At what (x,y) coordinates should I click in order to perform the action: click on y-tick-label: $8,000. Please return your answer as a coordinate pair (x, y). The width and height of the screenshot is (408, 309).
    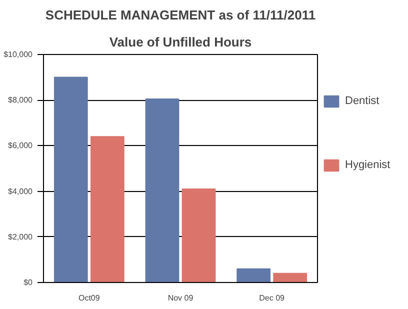
    Looking at the image, I should click on (21, 100).